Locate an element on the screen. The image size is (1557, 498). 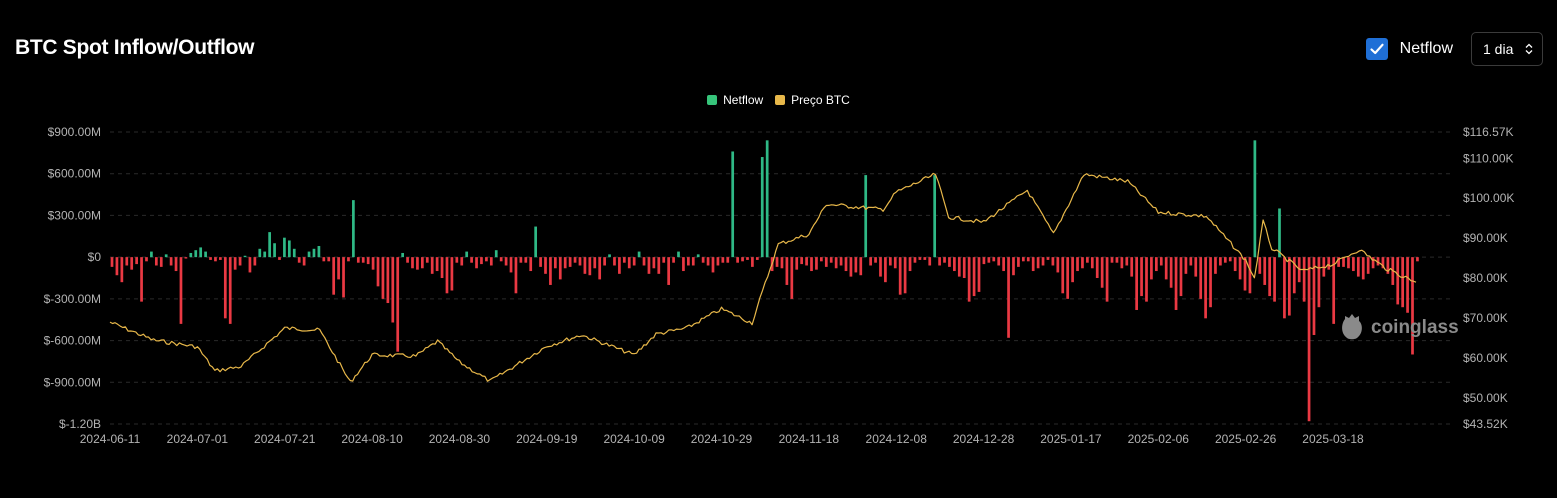
interval-select: 1 dia is located at coordinates (1507, 49).